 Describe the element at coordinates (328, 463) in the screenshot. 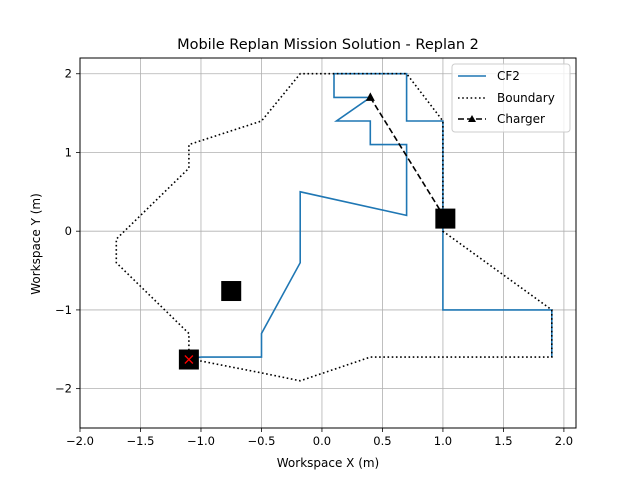

I see `x-axis-label: Workspace X (m)` at that location.